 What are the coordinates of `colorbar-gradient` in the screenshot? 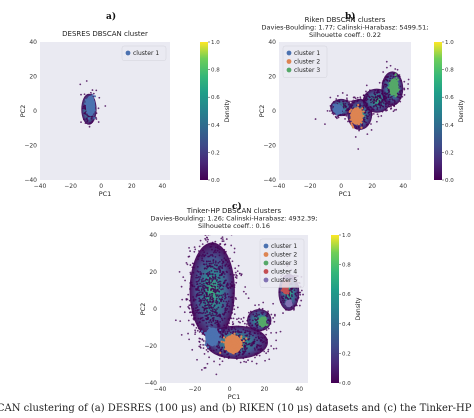 It's located at (204, 111).